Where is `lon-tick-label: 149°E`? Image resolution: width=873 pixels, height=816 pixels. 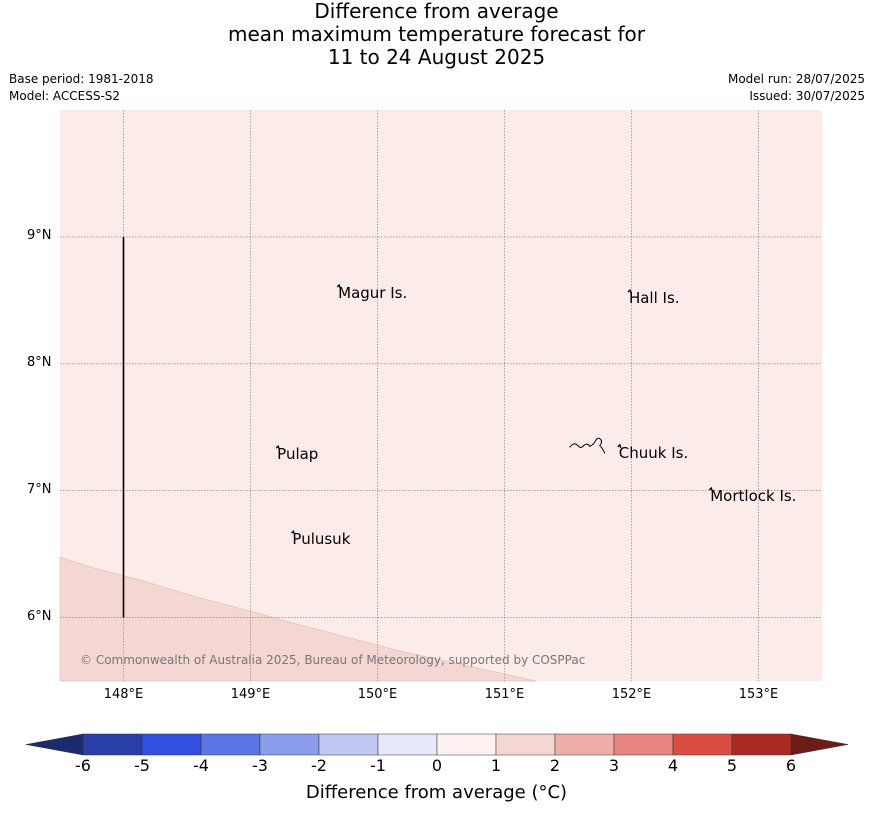
lon-tick-label: 149°E is located at coordinates (250, 694).